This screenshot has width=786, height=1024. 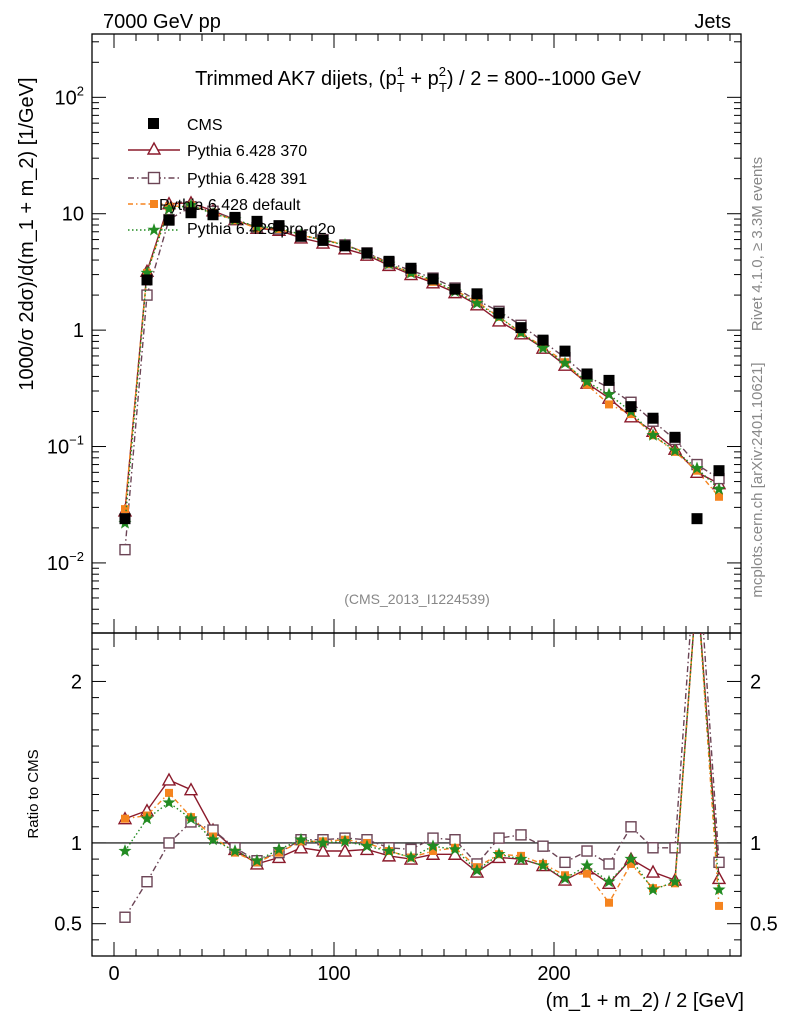 I want to click on ratio-y-tick-label-right: 1, so click(x=755, y=844).